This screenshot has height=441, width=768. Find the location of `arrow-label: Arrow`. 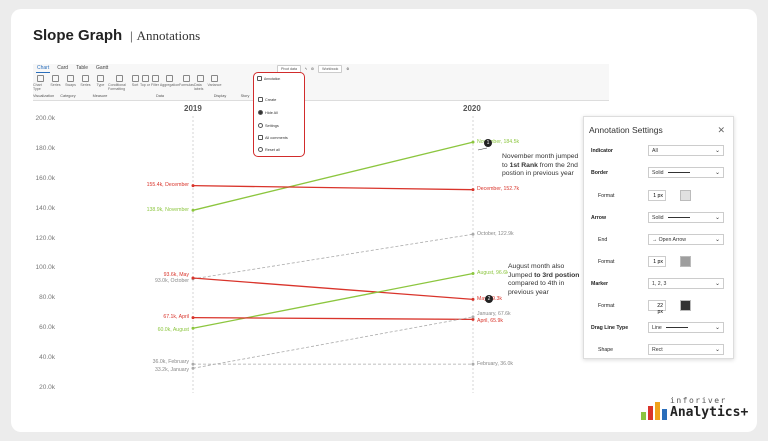

arrow-label: Arrow is located at coordinates (598, 218).